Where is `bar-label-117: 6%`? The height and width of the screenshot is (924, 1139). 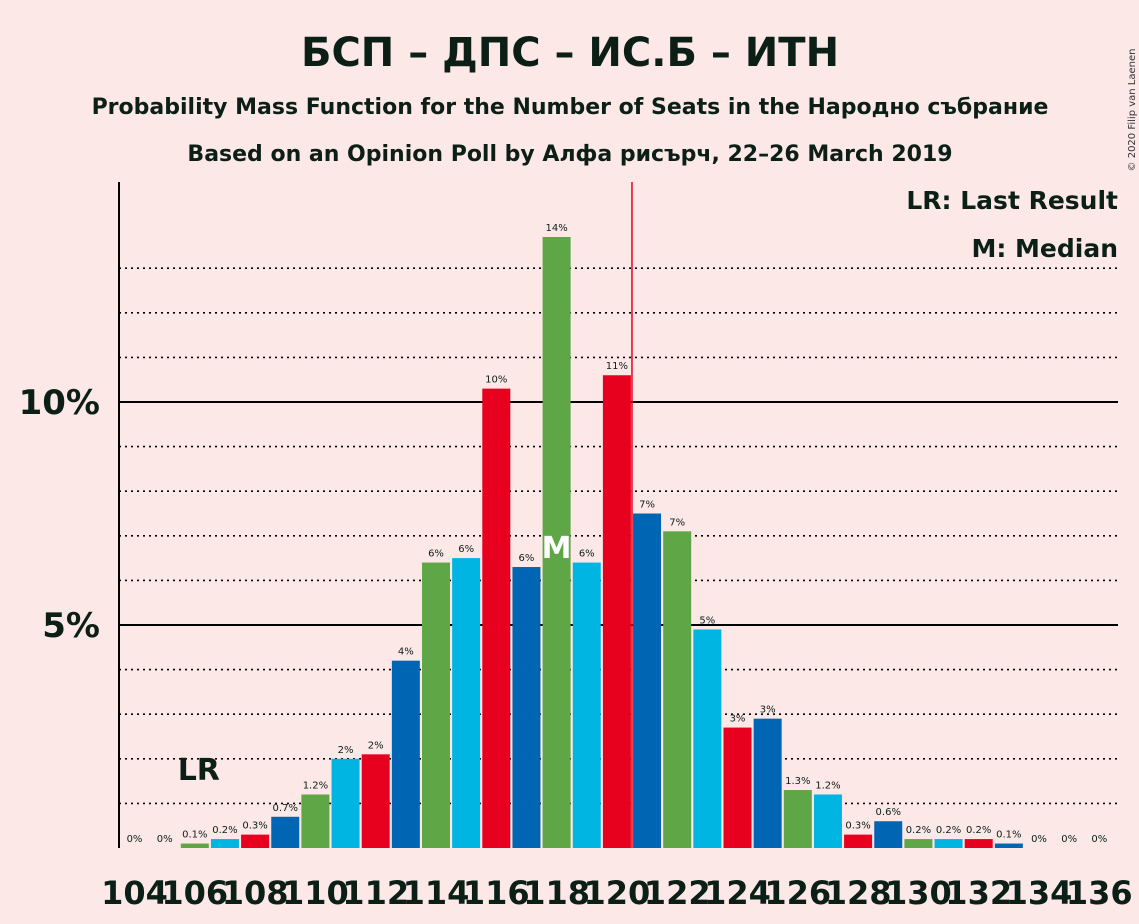
bar-label-117: 6% is located at coordinates (527, 558).